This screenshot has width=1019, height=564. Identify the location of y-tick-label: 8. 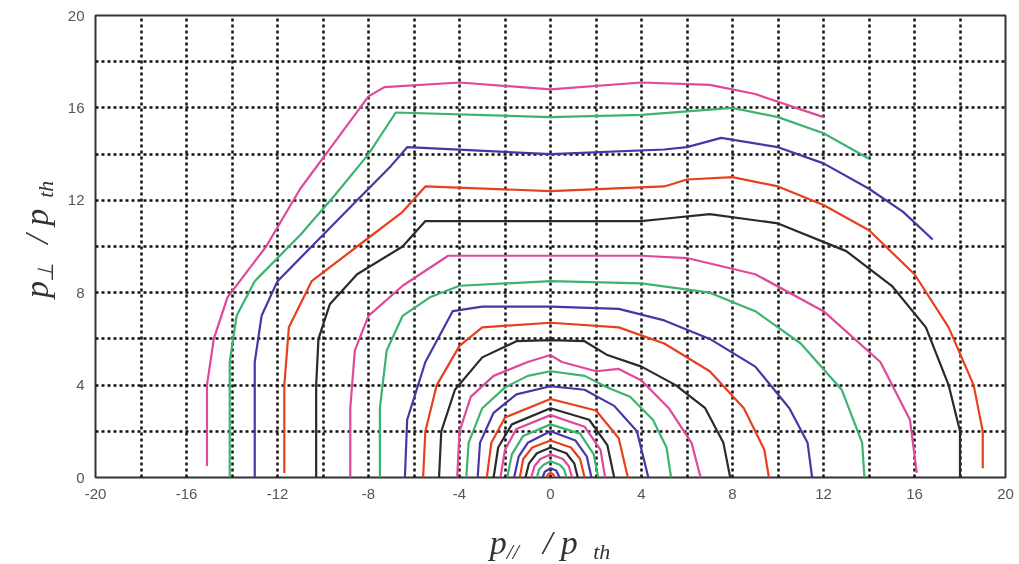
(80, 292).